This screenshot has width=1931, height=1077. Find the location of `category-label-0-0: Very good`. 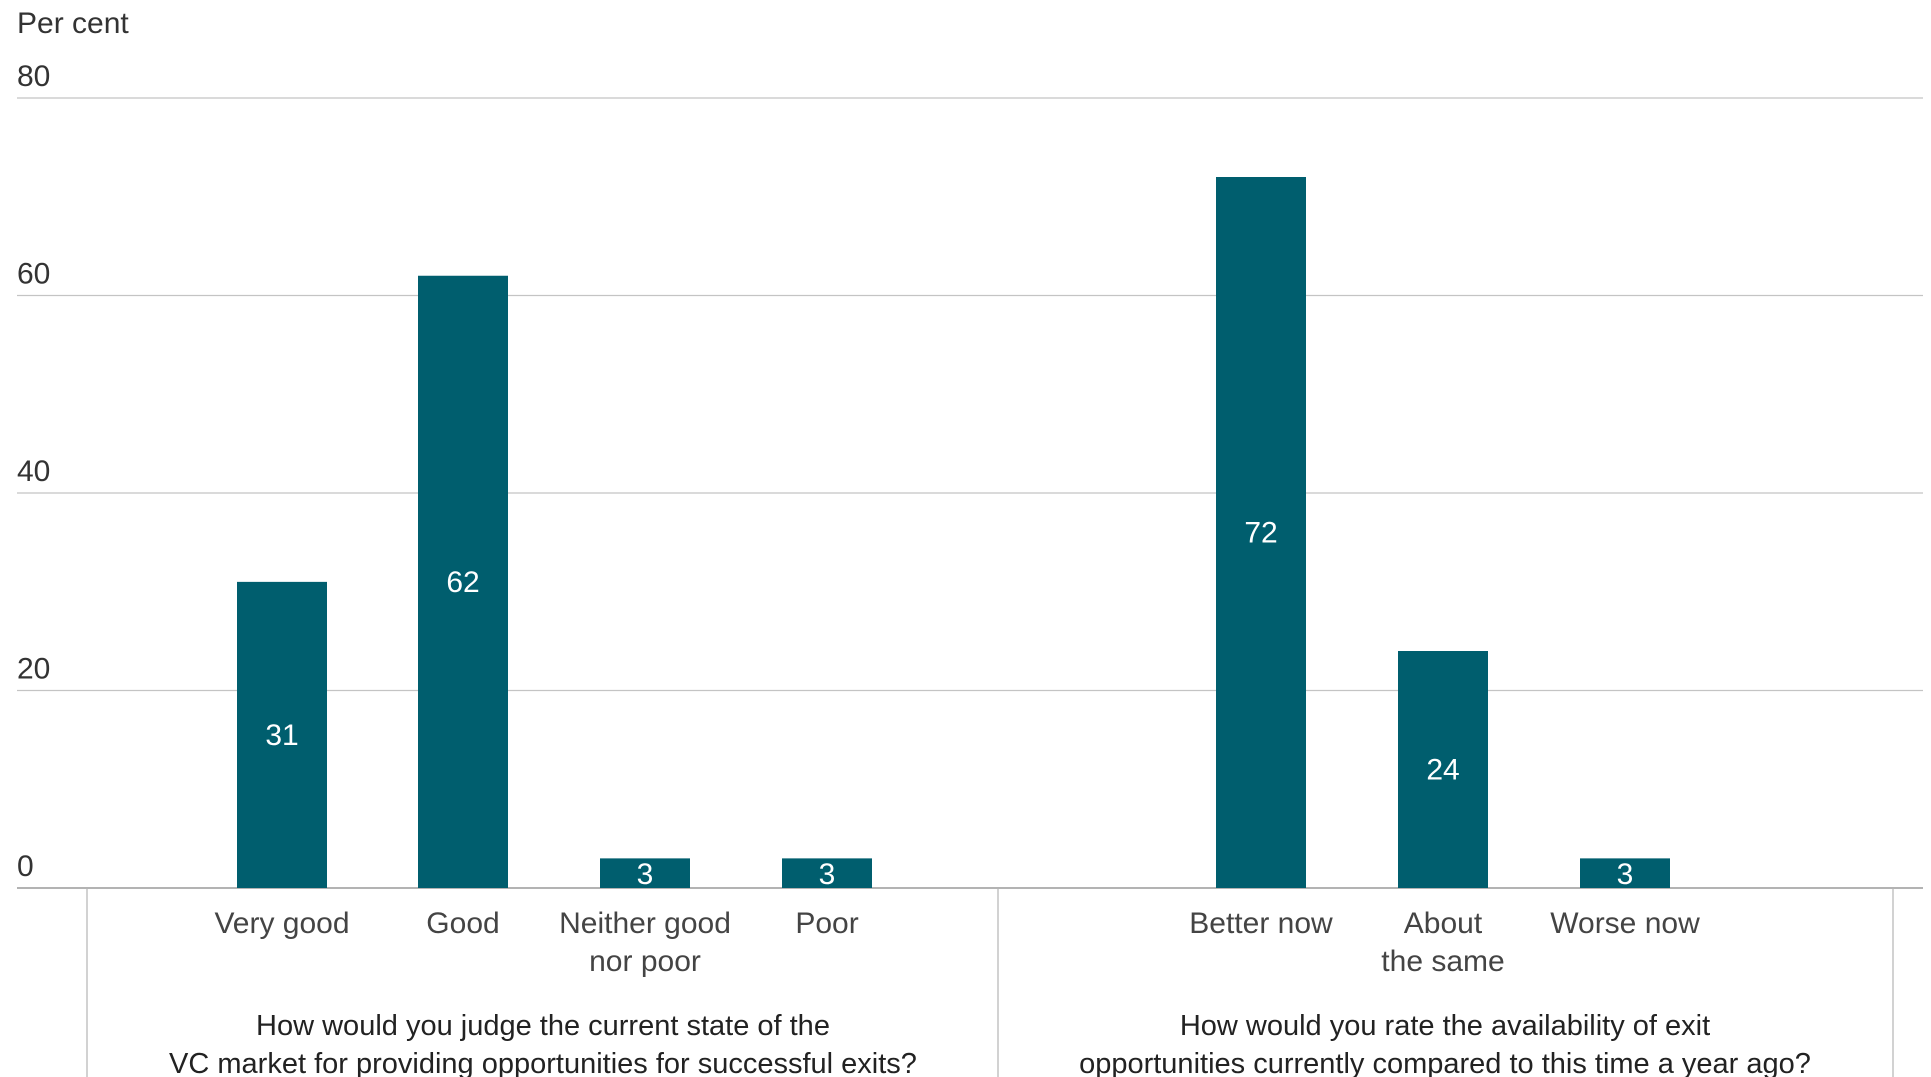

category-label-0-0: Very good is located at coordinates (281, 923).